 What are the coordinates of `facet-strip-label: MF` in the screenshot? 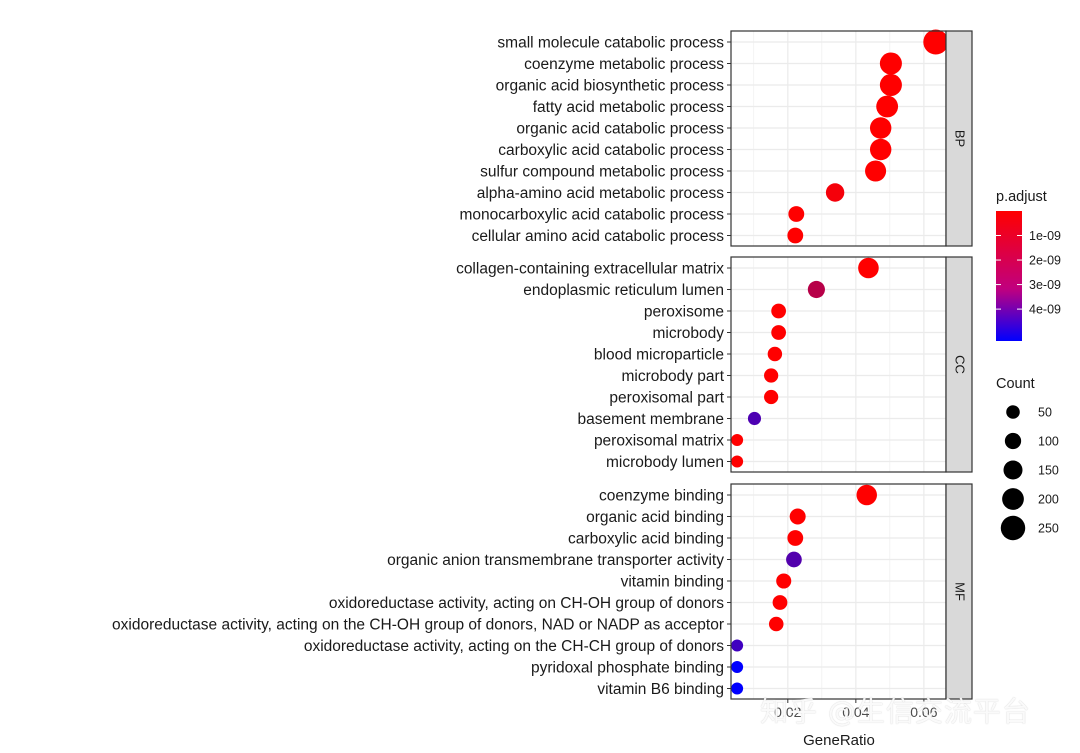 It's located at (960, 591).